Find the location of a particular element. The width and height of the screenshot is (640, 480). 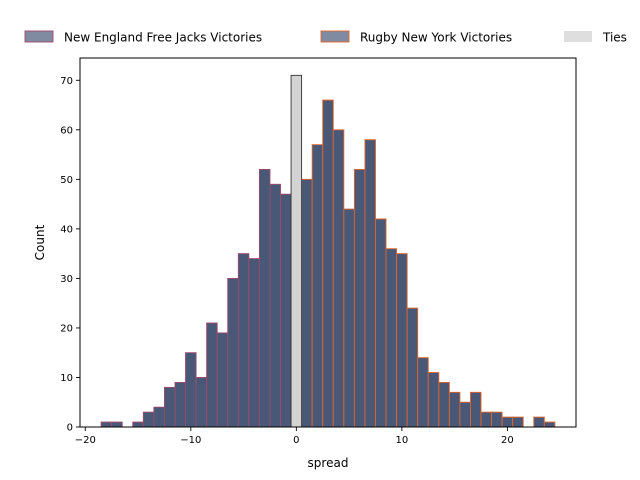

legend-swatch-new_england is located at coordinates (39, 36).